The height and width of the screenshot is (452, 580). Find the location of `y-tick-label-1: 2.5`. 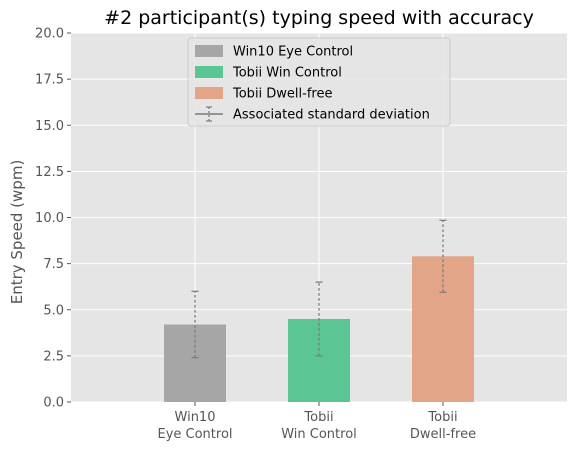

y-tick-label-1: 2.5 is located at coordinates (53, 356).